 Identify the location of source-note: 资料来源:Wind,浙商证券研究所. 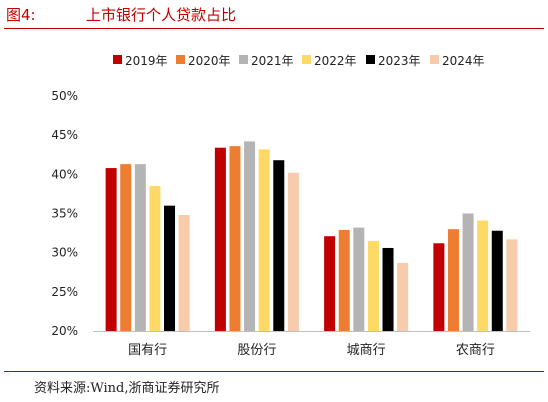
(127, 388).